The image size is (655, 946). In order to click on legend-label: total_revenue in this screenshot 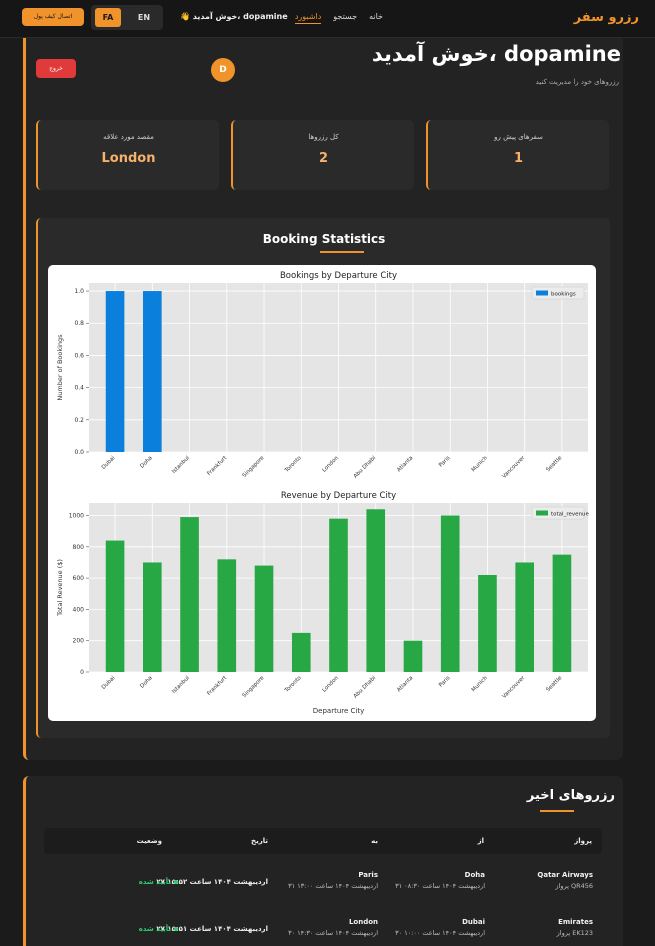, I will do `click(570, 515)`.